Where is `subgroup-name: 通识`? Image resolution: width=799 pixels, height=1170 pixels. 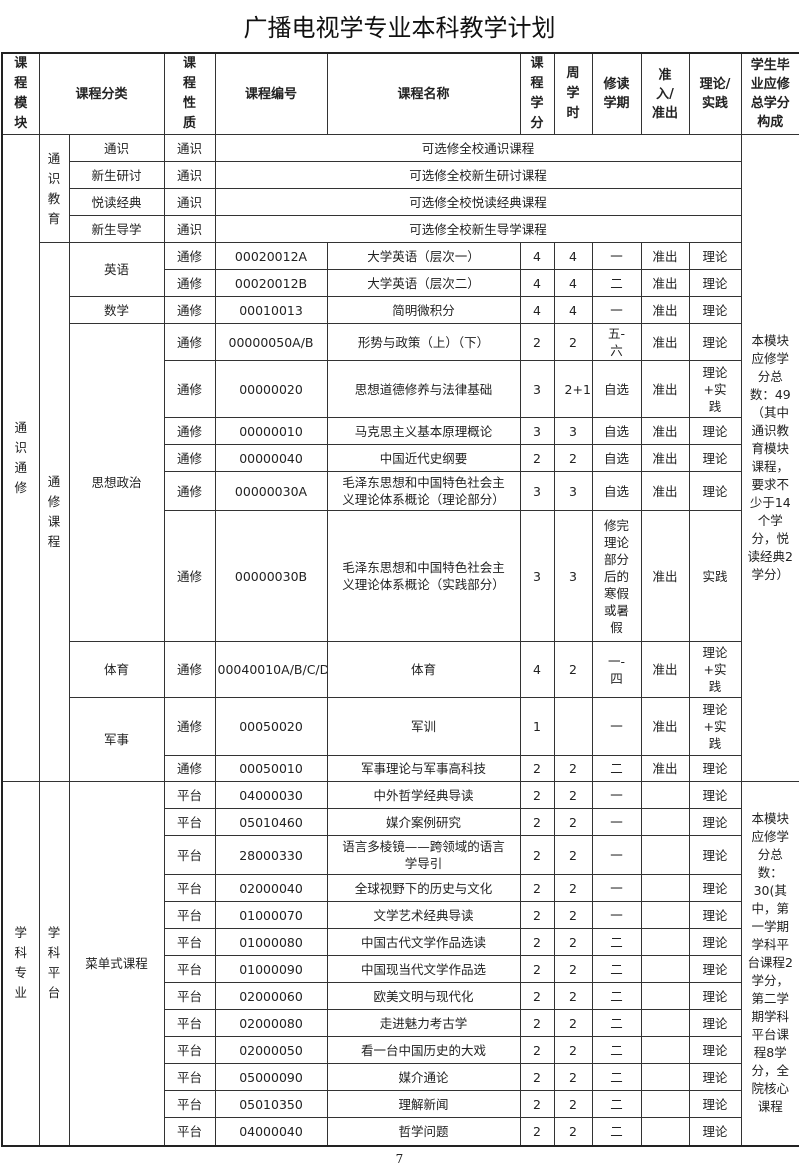
subgroup-name: 通识 is located at coordinates (116, 148).